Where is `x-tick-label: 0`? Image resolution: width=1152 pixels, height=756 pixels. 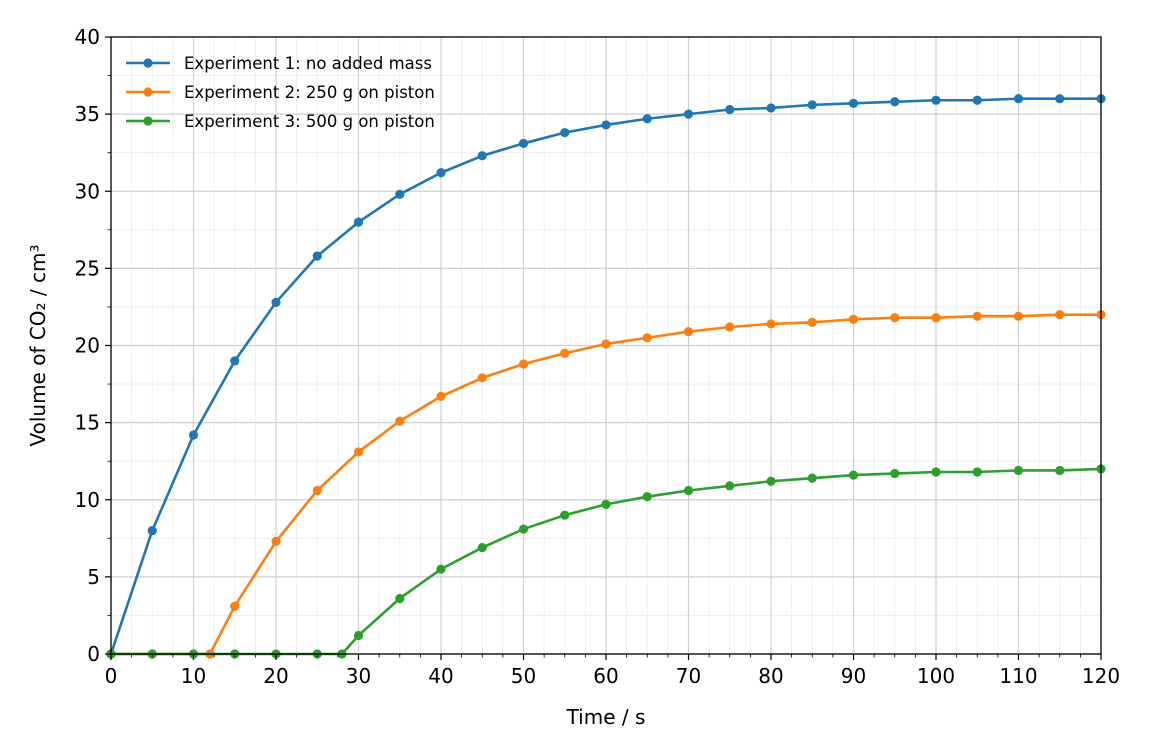 x-tick-label: 0 is located at coordinates (111, 676).